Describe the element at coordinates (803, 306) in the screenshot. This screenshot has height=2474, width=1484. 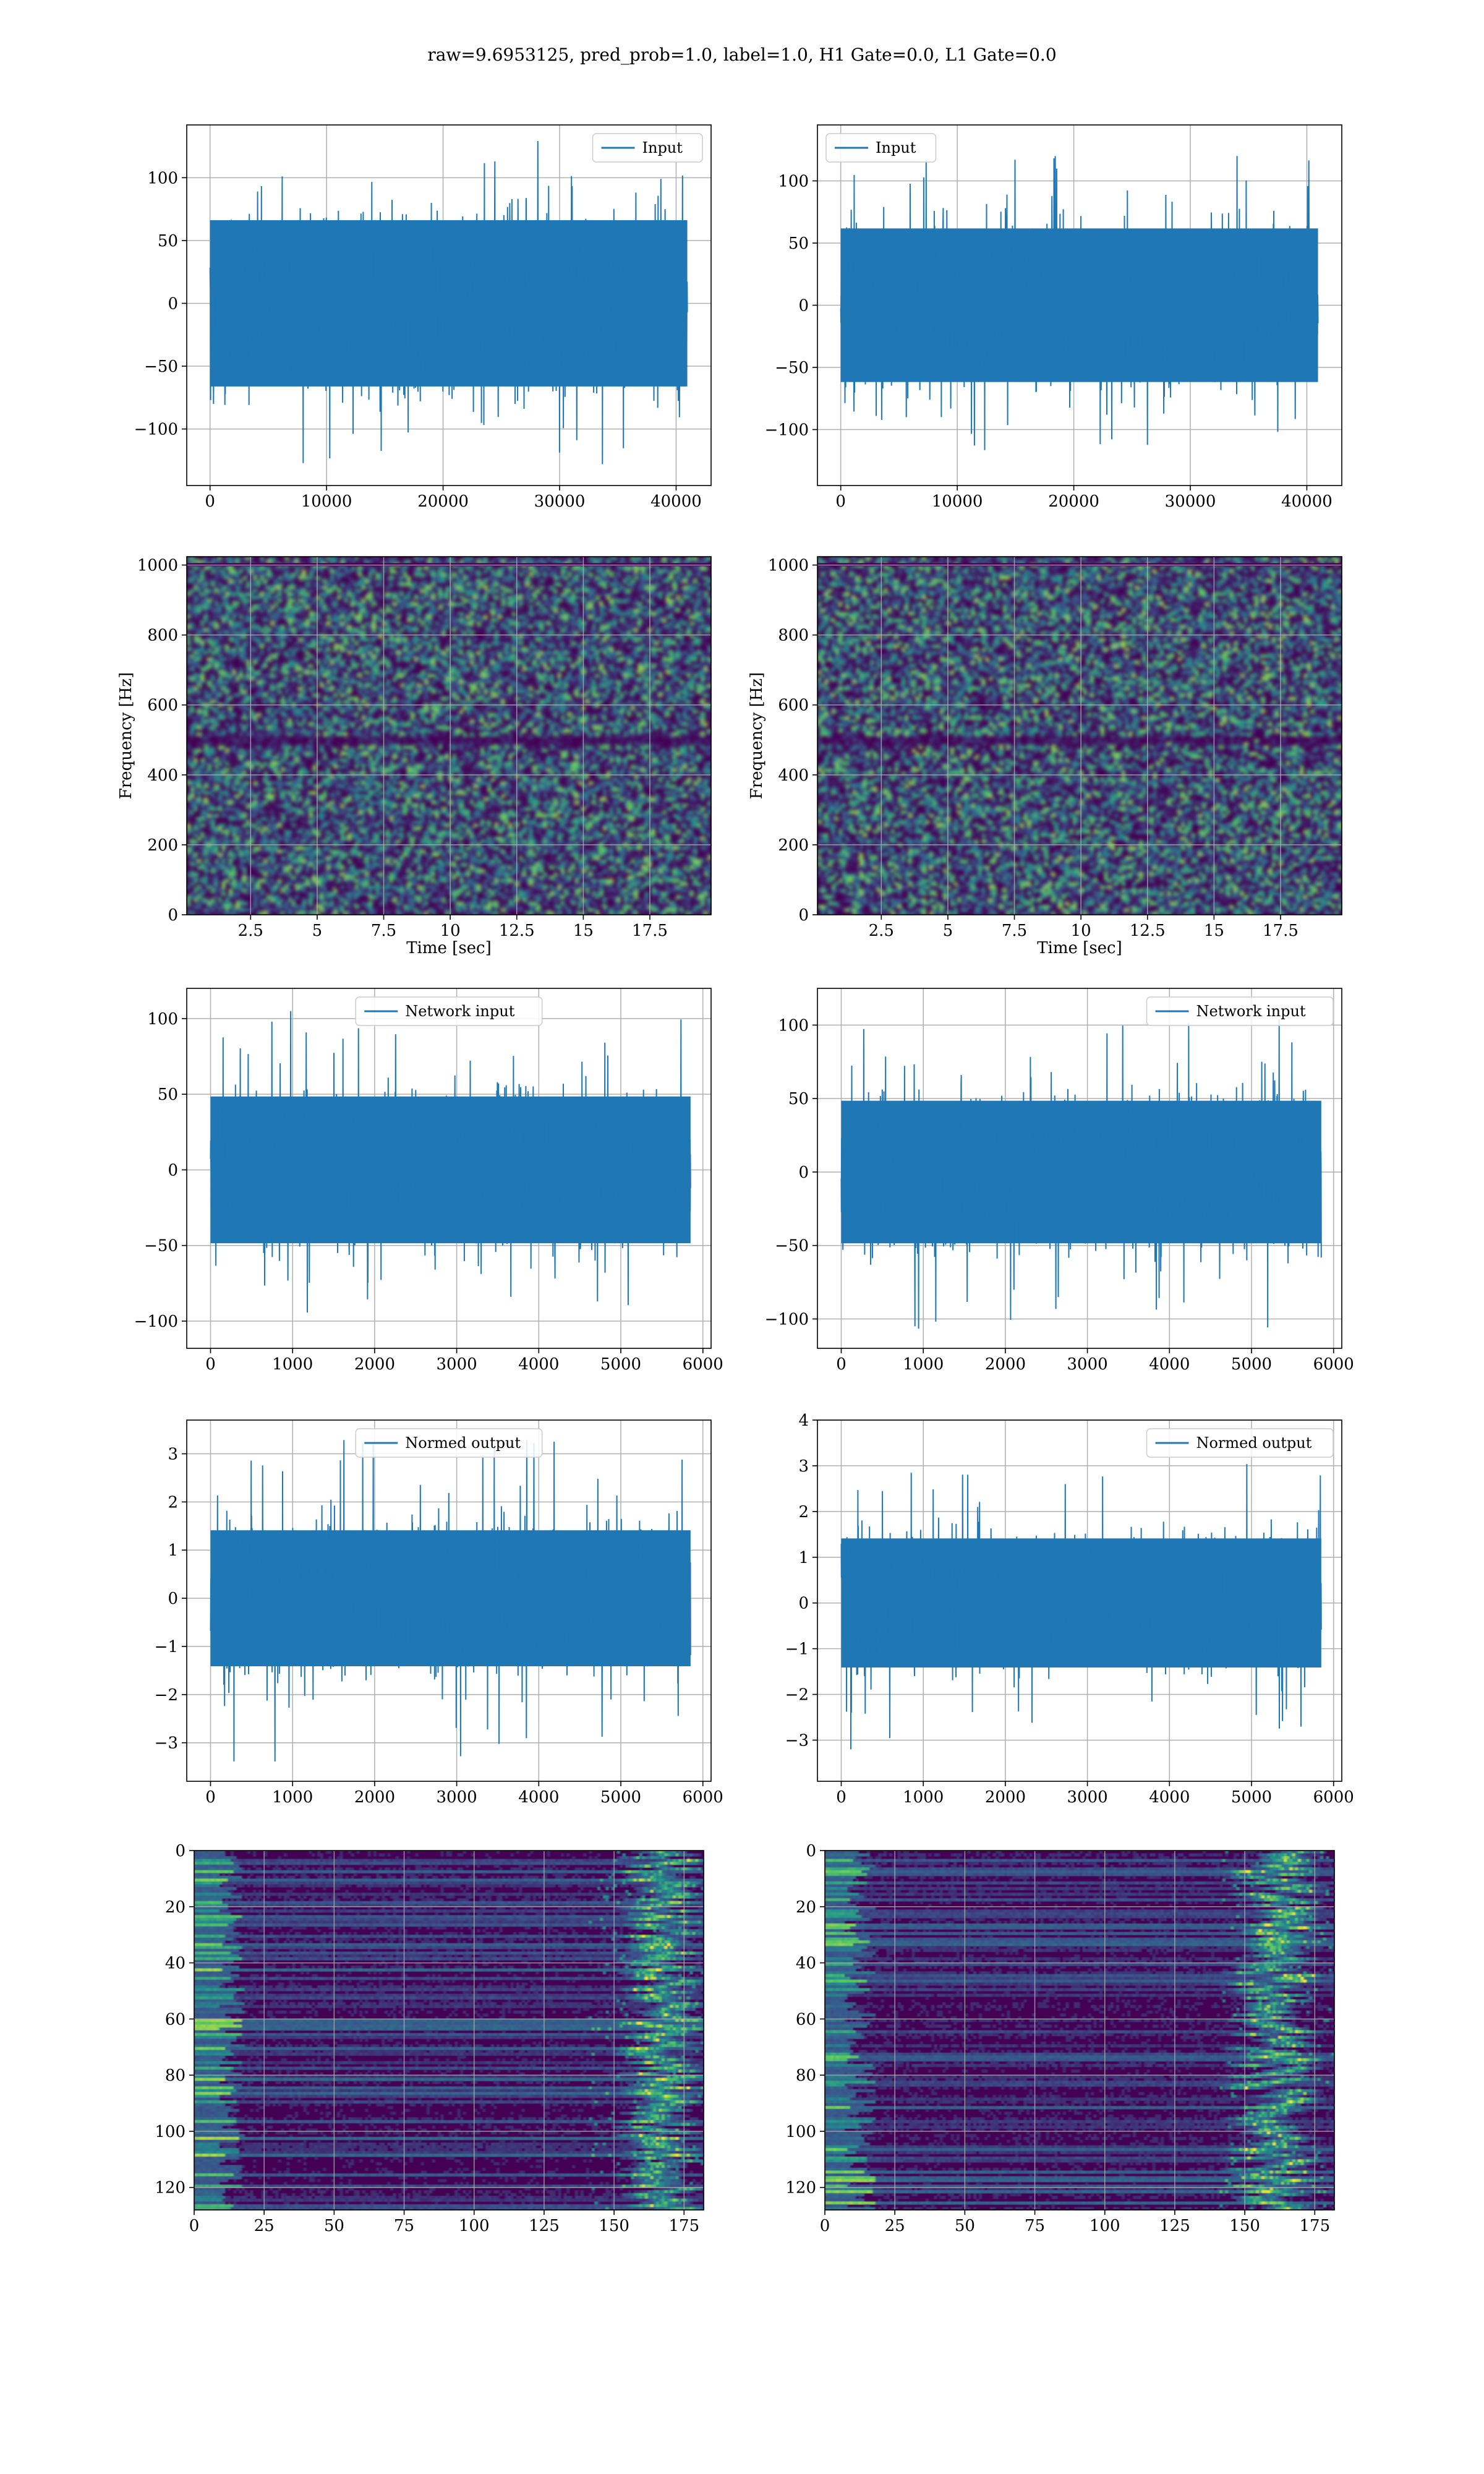
I see `y-tick-label: 0` at that location.